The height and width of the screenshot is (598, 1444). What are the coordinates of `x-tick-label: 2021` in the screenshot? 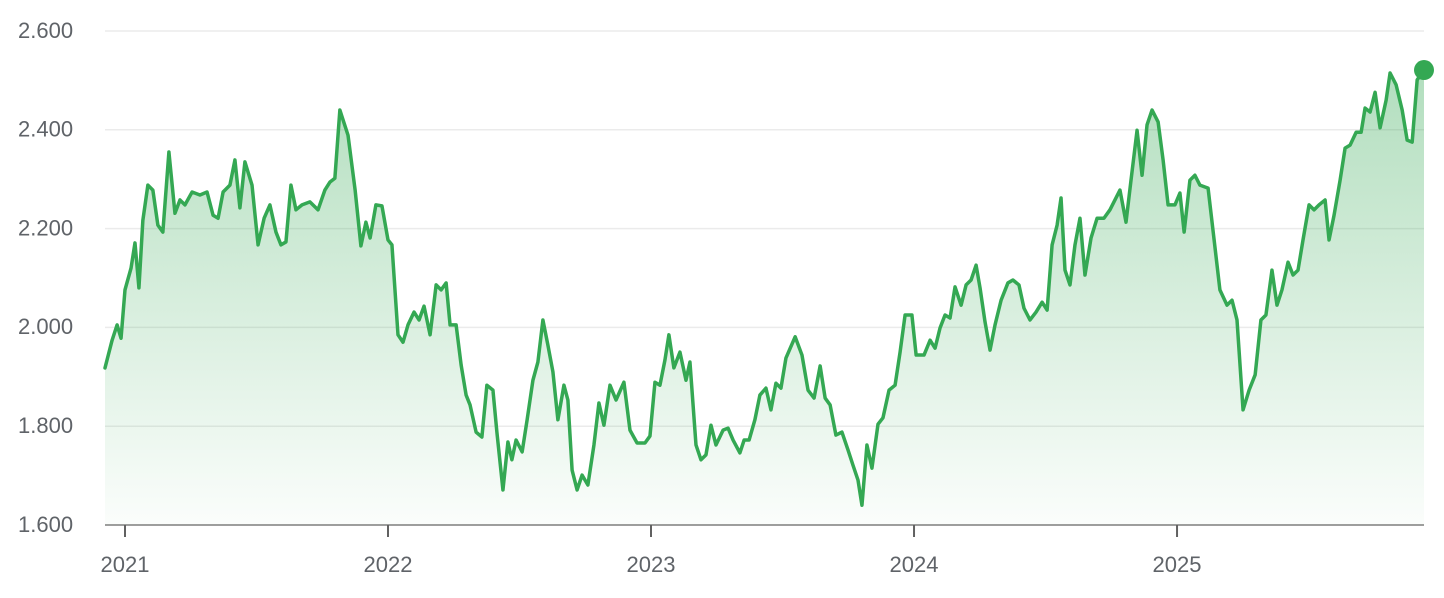 It's located at (125, 564).